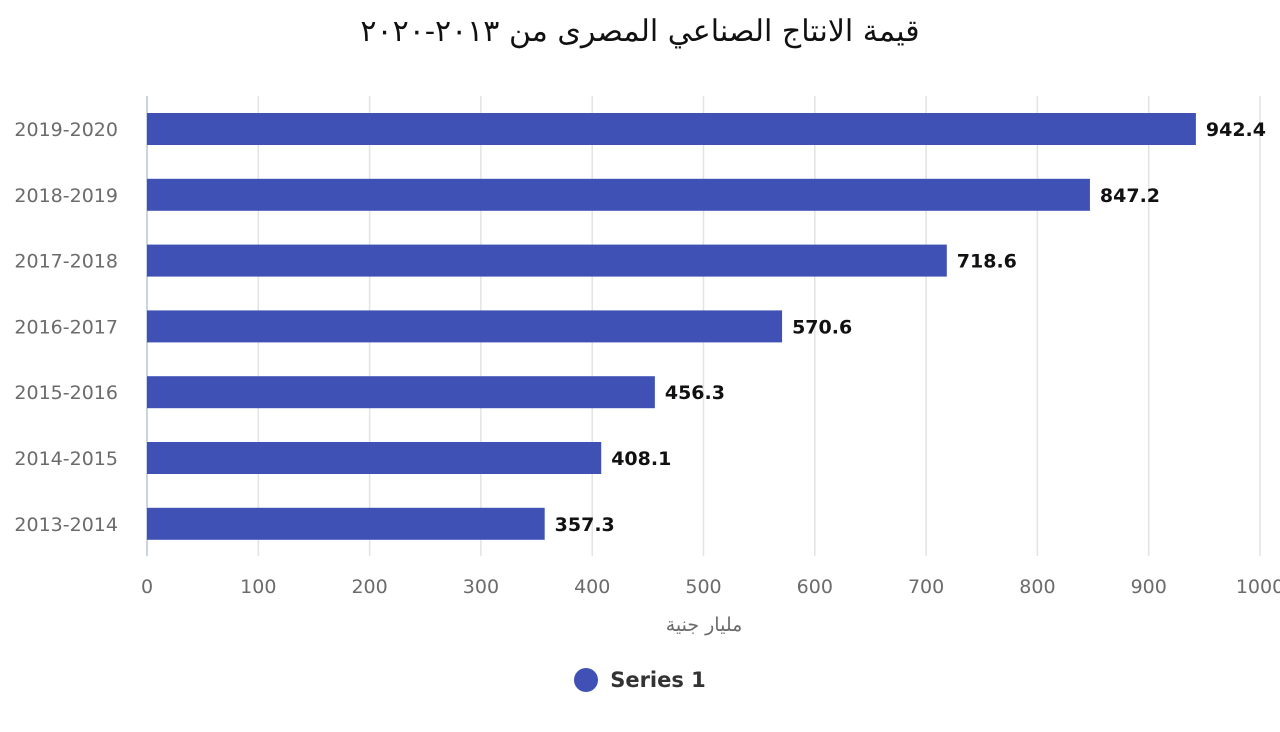 This screenshot has height=732, width=1280. What do you see at coordinates (641, 459) in the screenshot?
I see `data-label: 408.1` at bounding box center [641, 459].